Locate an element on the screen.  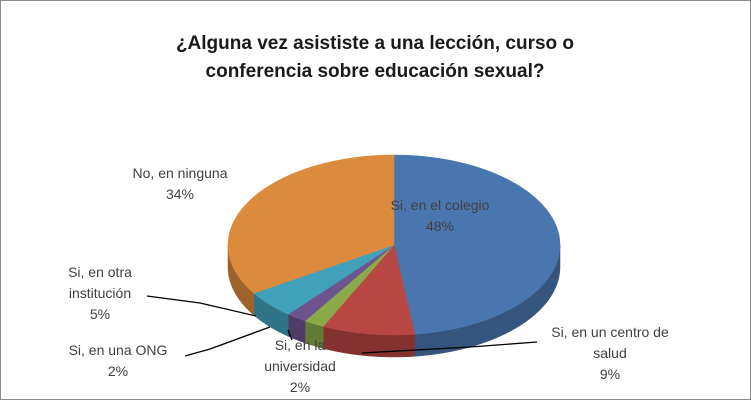
value-label: 34% is located at coordinates (180, 194).